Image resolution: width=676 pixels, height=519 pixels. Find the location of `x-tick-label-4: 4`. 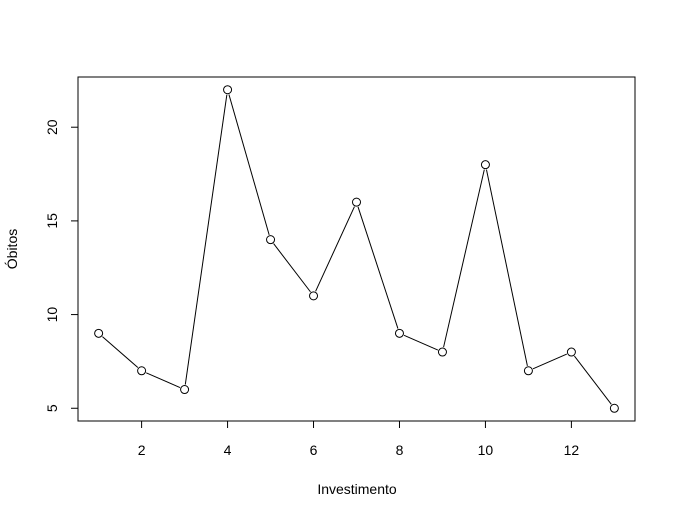

x-tick-label-4: 4 is located at coordinates (228, 450).